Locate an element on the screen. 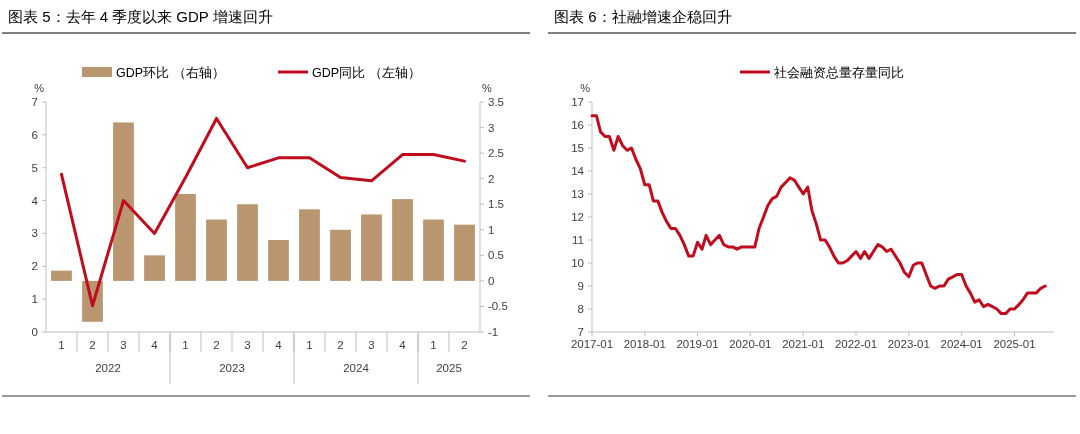 This screenshot has height=434, width=1080. legend-label: GDP同比 （左轴） is located at coordinates (366, 73).